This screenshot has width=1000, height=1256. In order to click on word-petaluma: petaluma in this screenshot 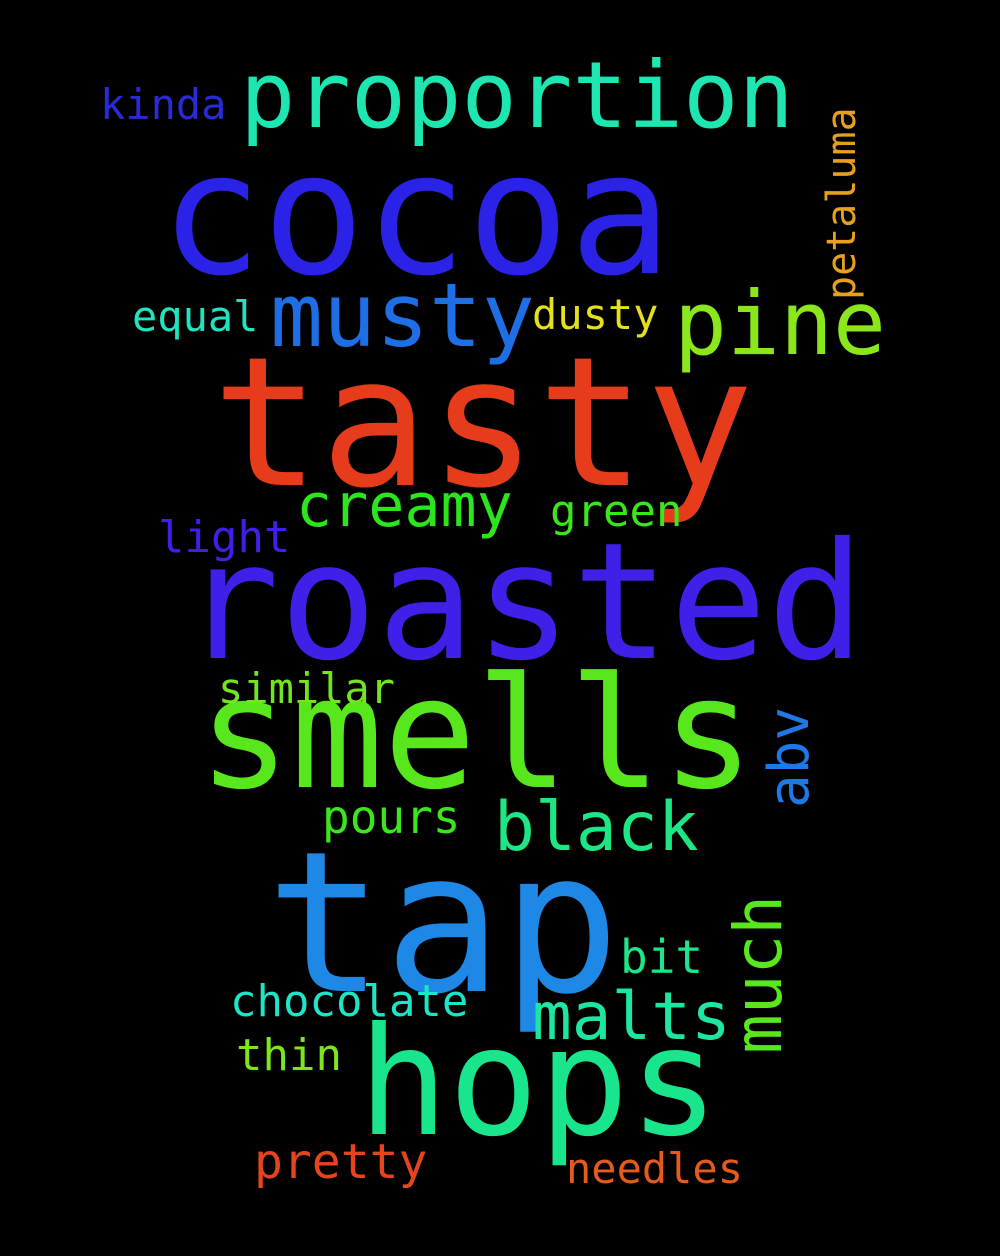, I will do `click(842, 203)`.